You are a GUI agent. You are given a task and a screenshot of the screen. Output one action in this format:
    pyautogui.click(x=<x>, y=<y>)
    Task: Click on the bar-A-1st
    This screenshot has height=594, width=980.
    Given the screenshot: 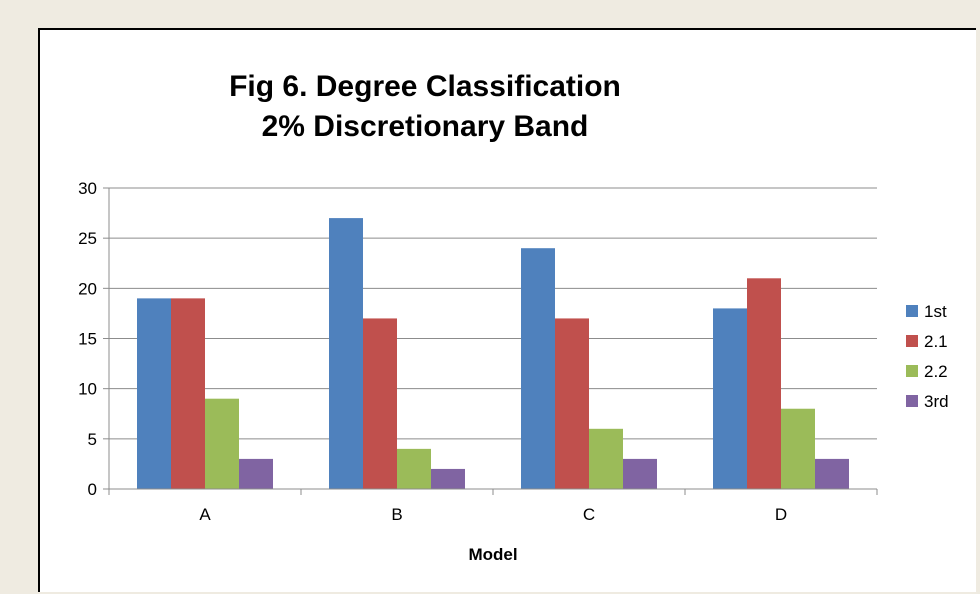 What is the action you would take?
    pyautogui.click(x=154, y=393)
    